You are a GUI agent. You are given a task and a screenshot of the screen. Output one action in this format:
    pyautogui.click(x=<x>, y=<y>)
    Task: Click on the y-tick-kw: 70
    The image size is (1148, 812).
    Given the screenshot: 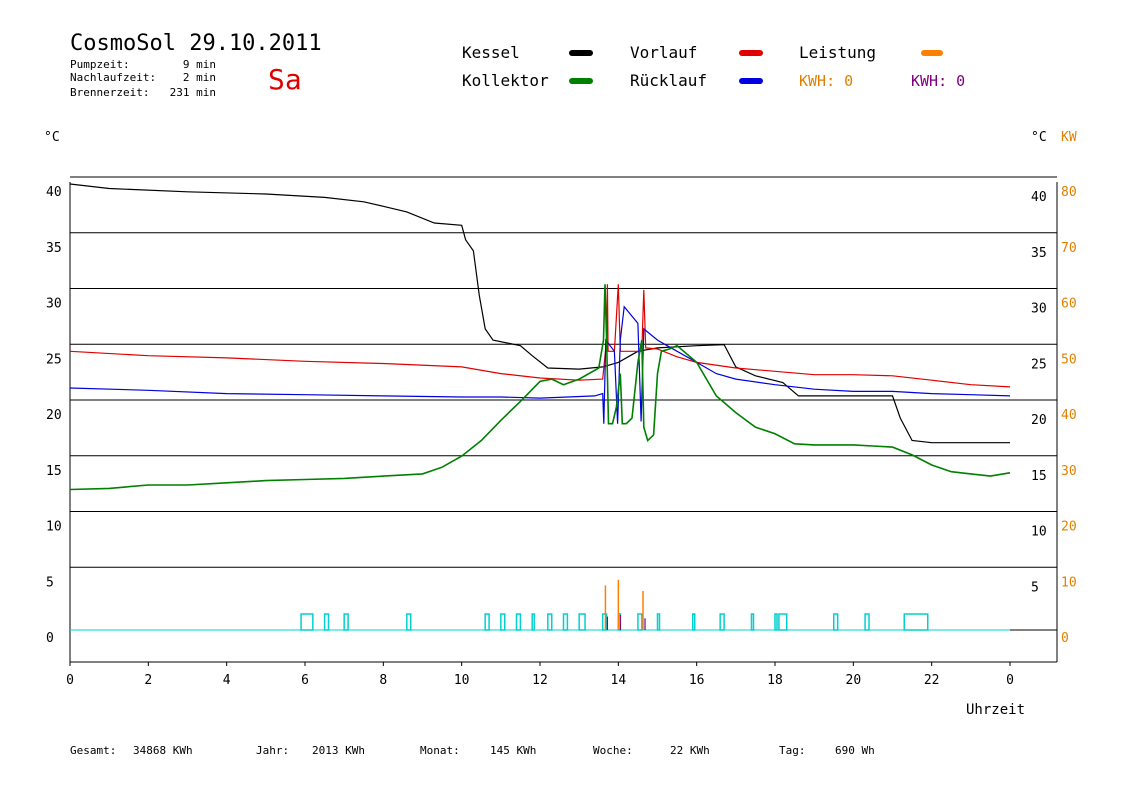 What is the action you would take?
    pyautogui.click(x=1069, y=248)
    